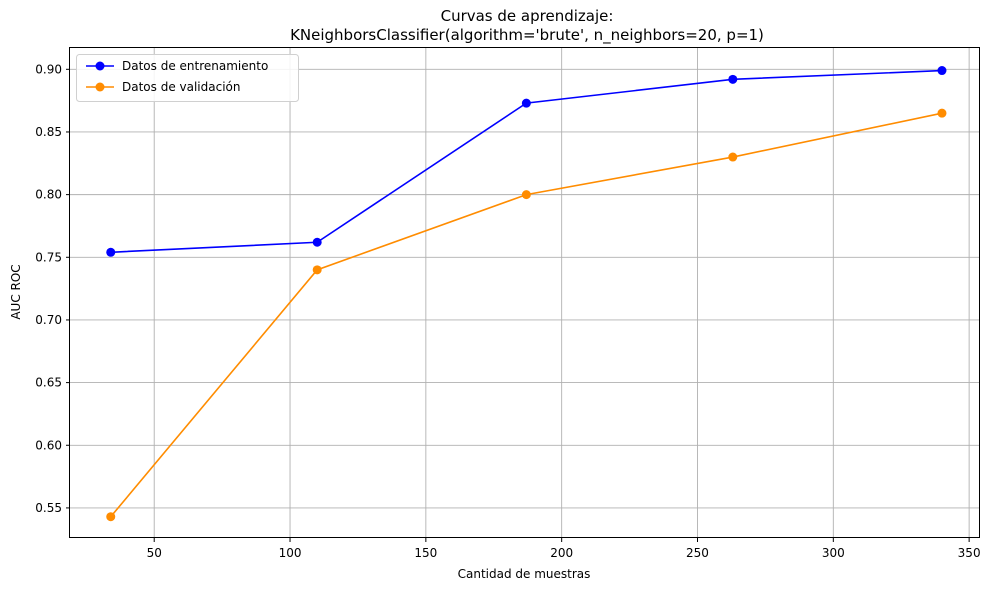 Image resolution: width=988 pixels, height=590 pixels. What do you see at coordinates (697, 553) in the screenshot?
I see `x-tick-label: 250` at bounding box center [697, 553].